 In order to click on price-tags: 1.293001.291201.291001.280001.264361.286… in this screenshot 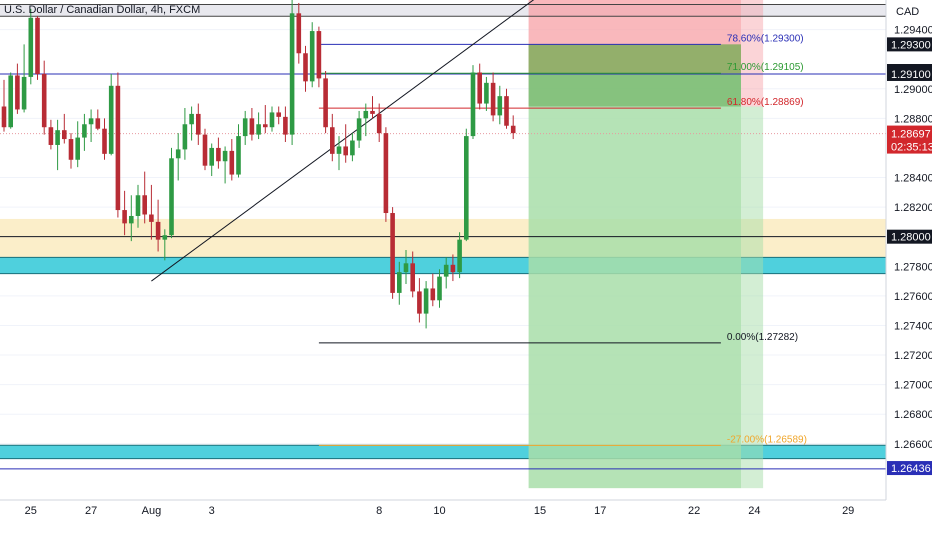, I will do `click(909, 256)`.